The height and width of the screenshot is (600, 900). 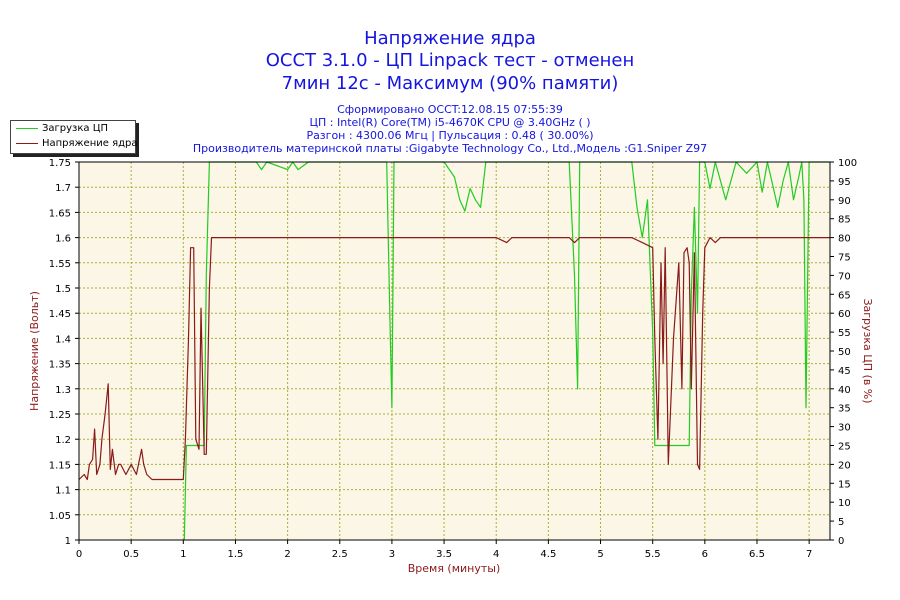 What do you see at coordinates (844, 239) in the screenshot?
I see `y2-tick-label: 80` at bounding box center [844, 239].